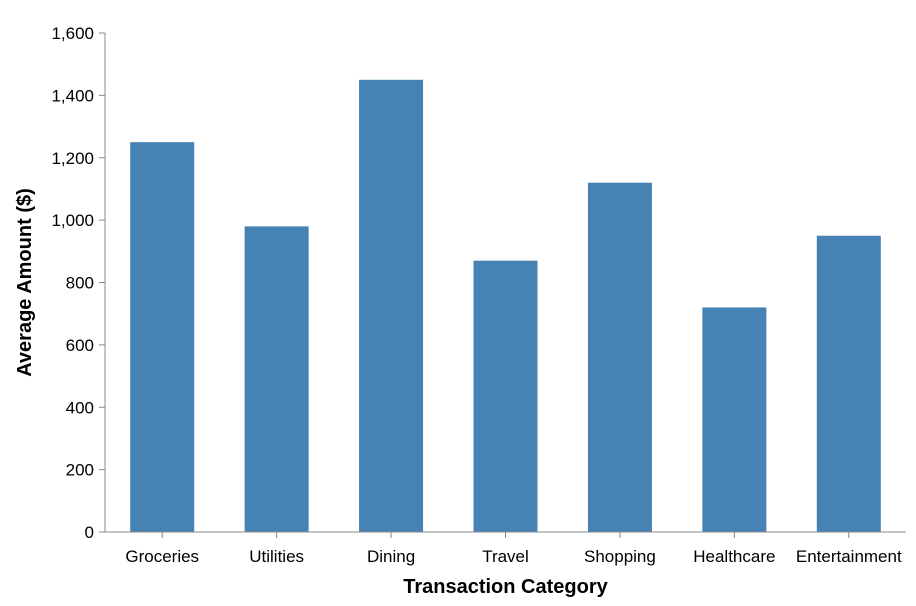 The image size is (916, 606). What do you see at coordinates (391, 556) in the screenshot?
I see `x-tick-label: Dining` at bounding box center [391, 556].